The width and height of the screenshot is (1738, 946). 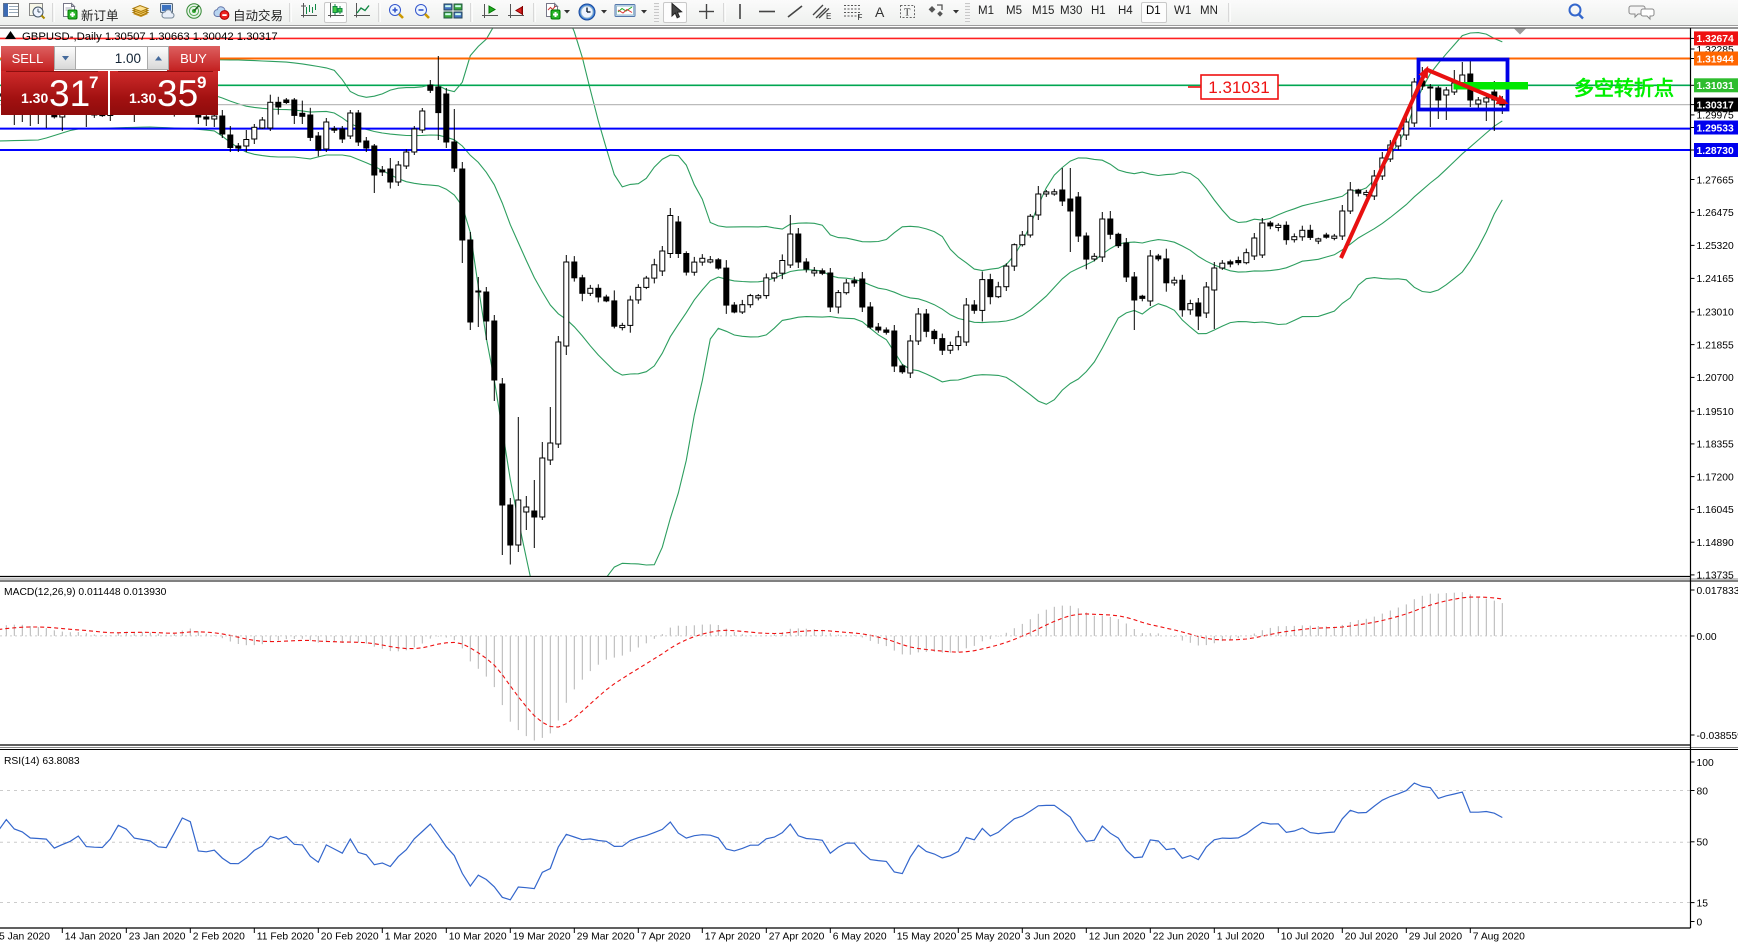 I want to click on svg-text: 14 Jan 2020, so click(x=93, y=937).